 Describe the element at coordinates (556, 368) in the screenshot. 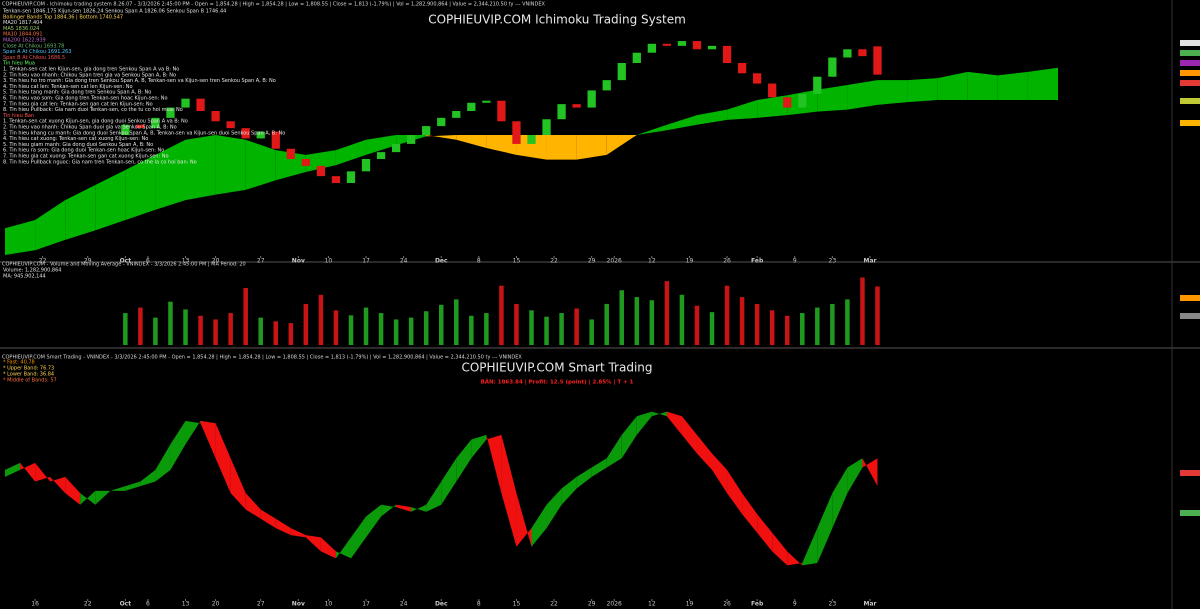

I see `pane-title: COPHIEUVIP.COM Smart Trading` at that location.